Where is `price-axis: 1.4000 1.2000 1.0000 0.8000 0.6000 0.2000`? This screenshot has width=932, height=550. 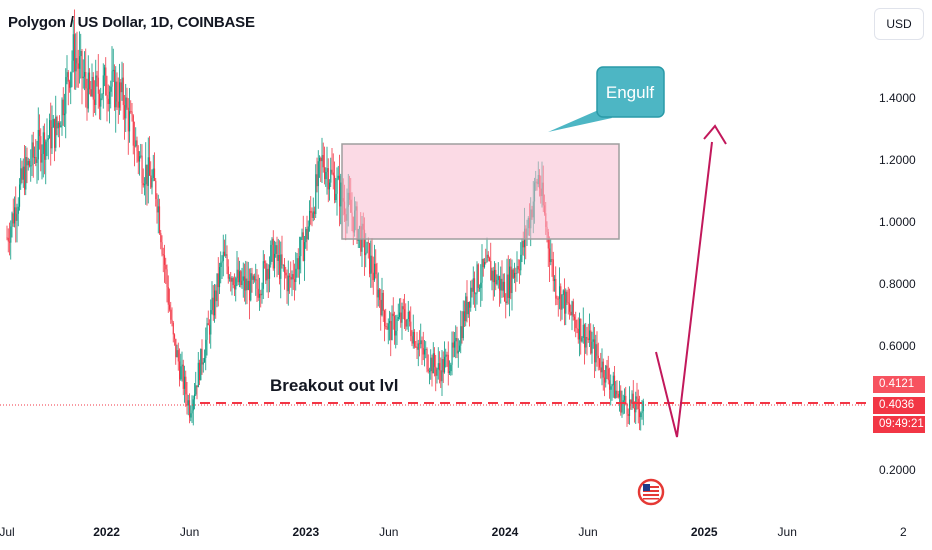 price-axis: 1.4000 1.2000 1.0000 0.8000 0.6000 0.2000 is located at coordinates (897, 284).